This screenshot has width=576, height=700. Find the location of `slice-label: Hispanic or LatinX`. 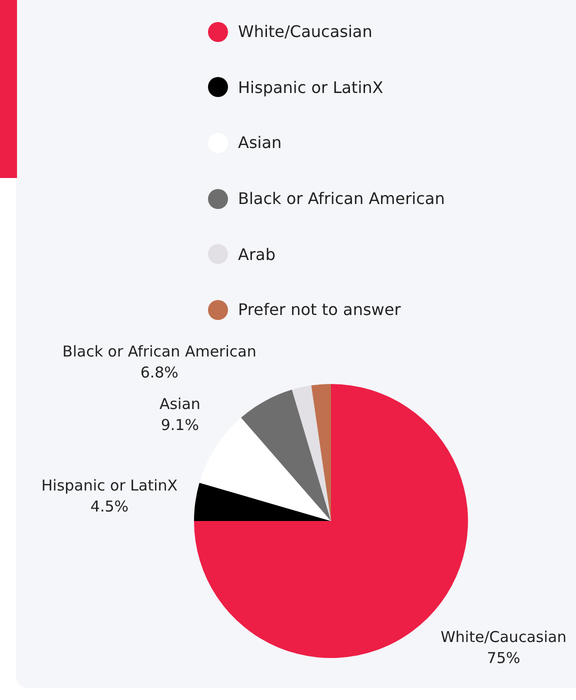

slice-label: Hispanic or LatinX is located at coordinates (109, 485).